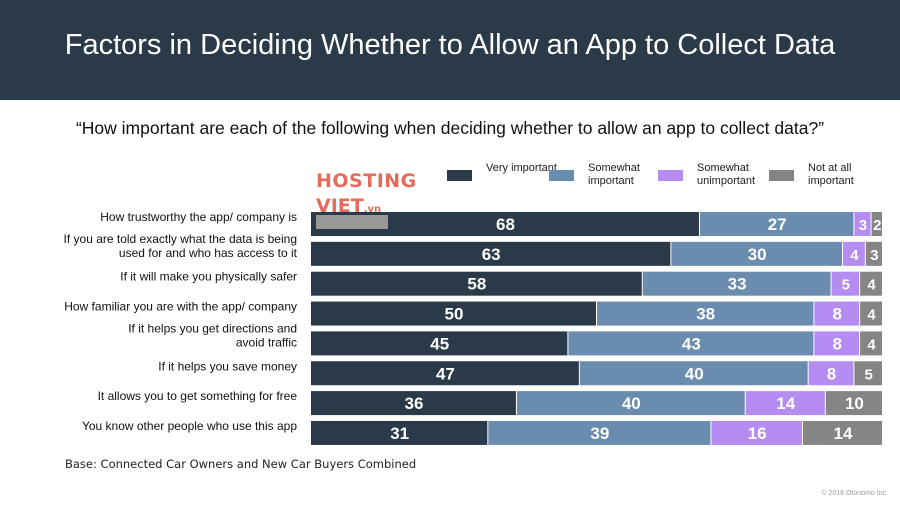 The width and height of the screenshot is (900, 506). I want to click on data-label: 58, so click(476, 284).